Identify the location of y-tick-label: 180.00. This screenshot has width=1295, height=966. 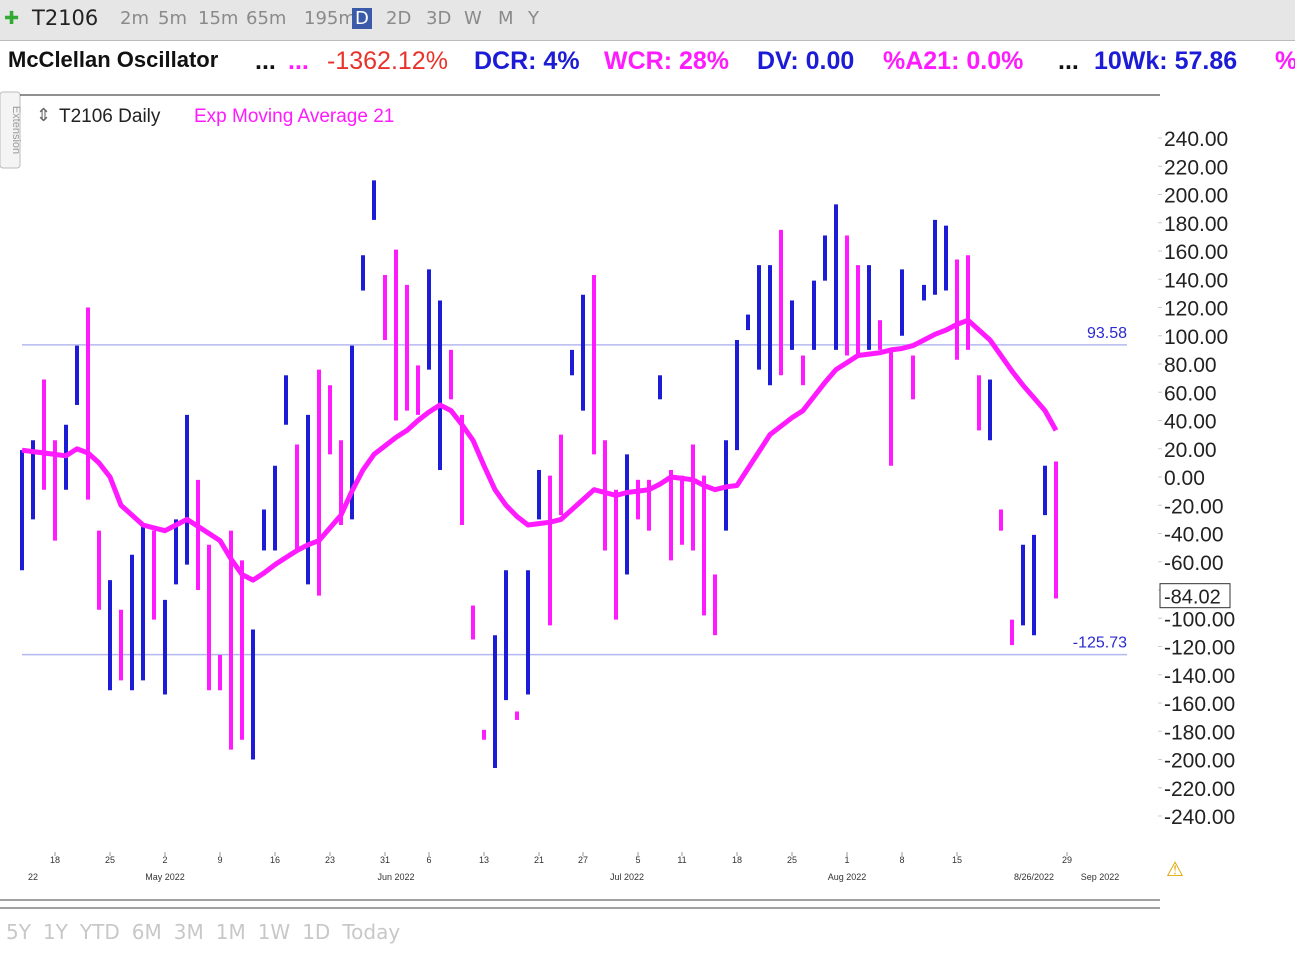
(1196, 224).